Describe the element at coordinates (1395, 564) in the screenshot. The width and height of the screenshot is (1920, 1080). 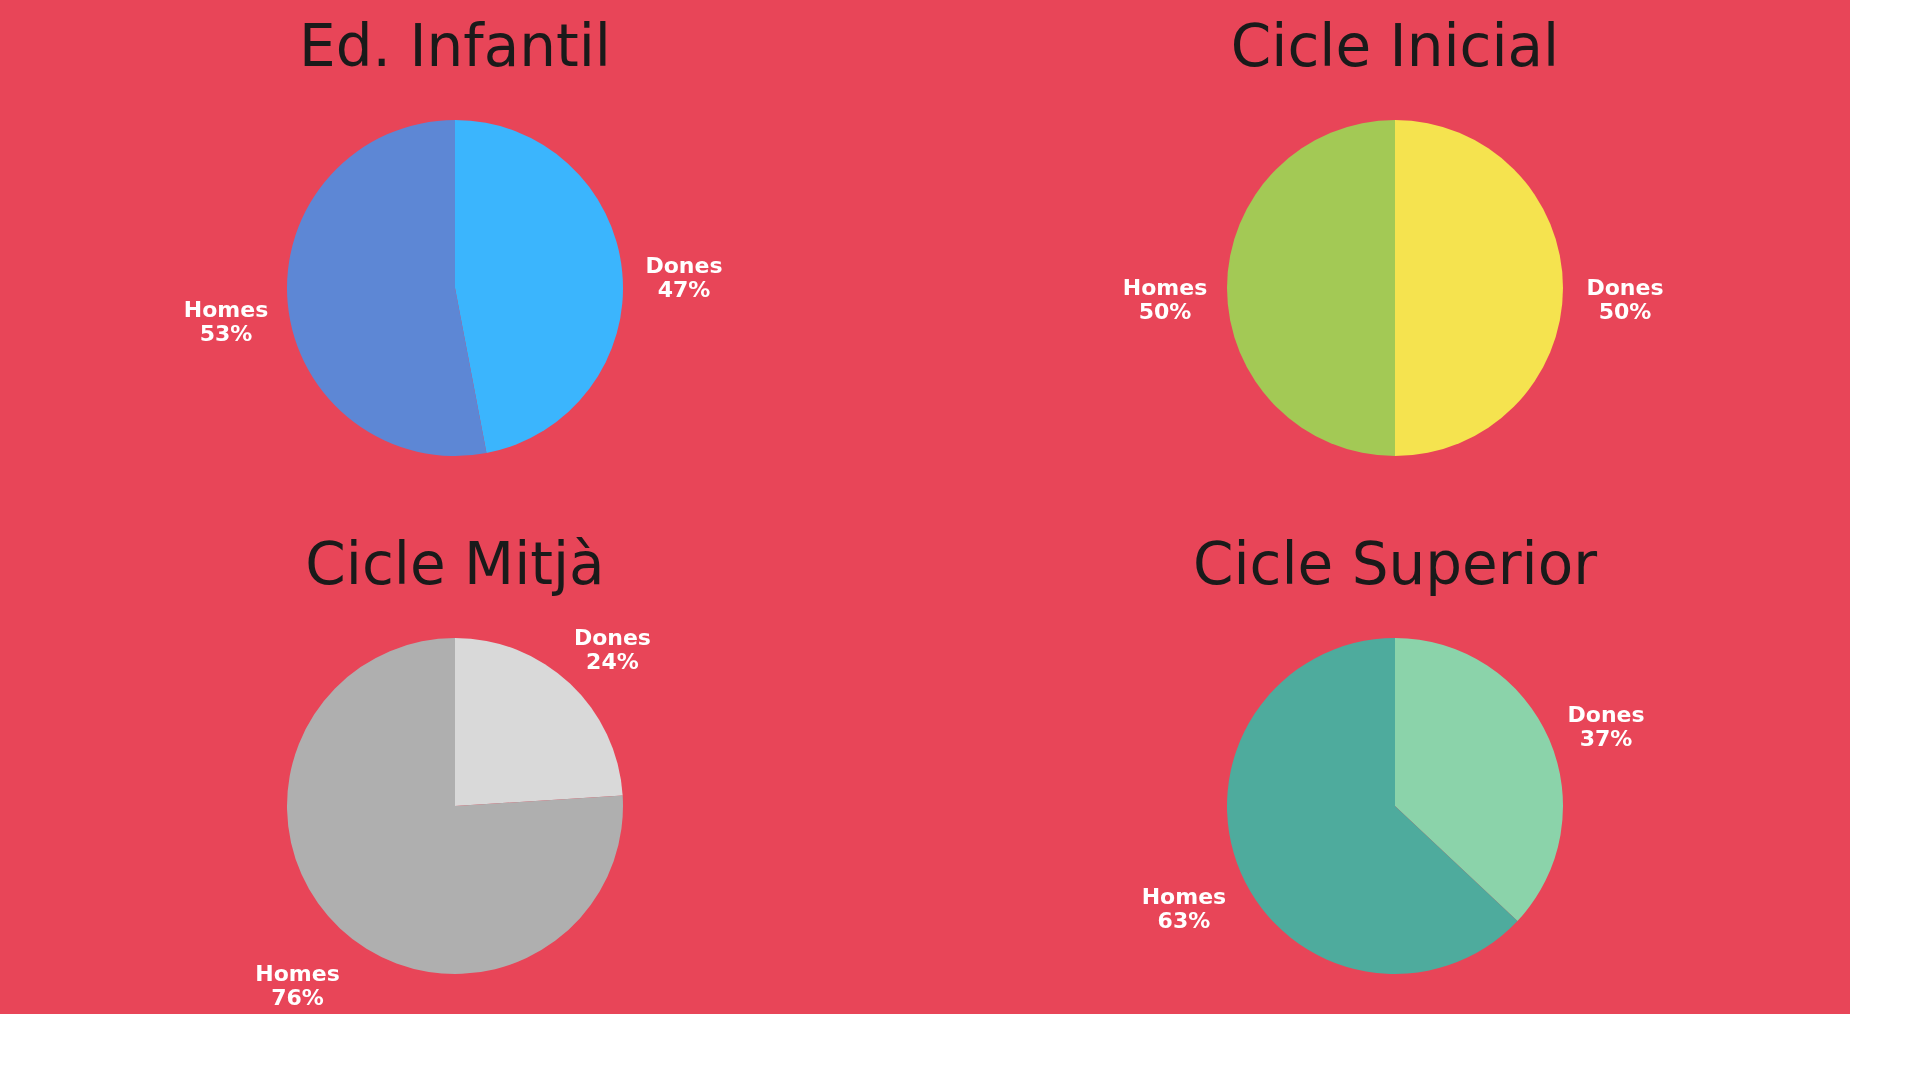
I see `chart-title: Cicle Superior` at that location.